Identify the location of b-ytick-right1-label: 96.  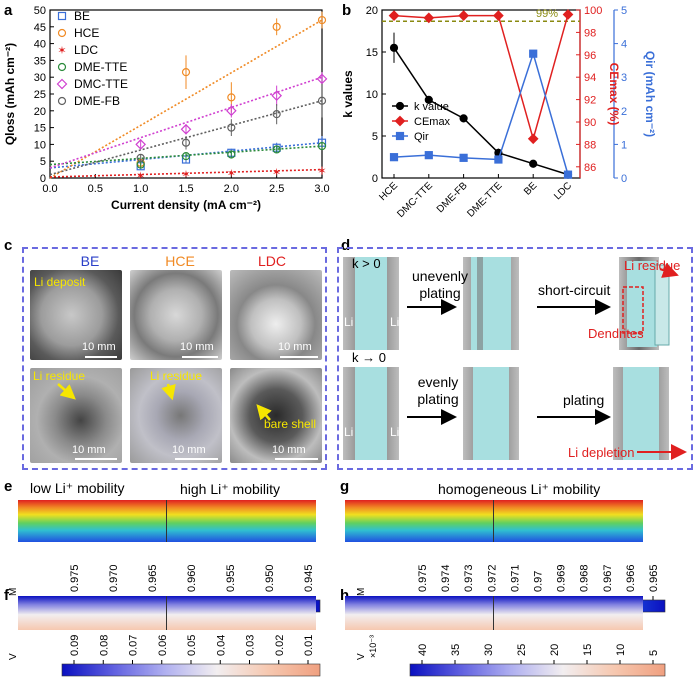
(590, 56).